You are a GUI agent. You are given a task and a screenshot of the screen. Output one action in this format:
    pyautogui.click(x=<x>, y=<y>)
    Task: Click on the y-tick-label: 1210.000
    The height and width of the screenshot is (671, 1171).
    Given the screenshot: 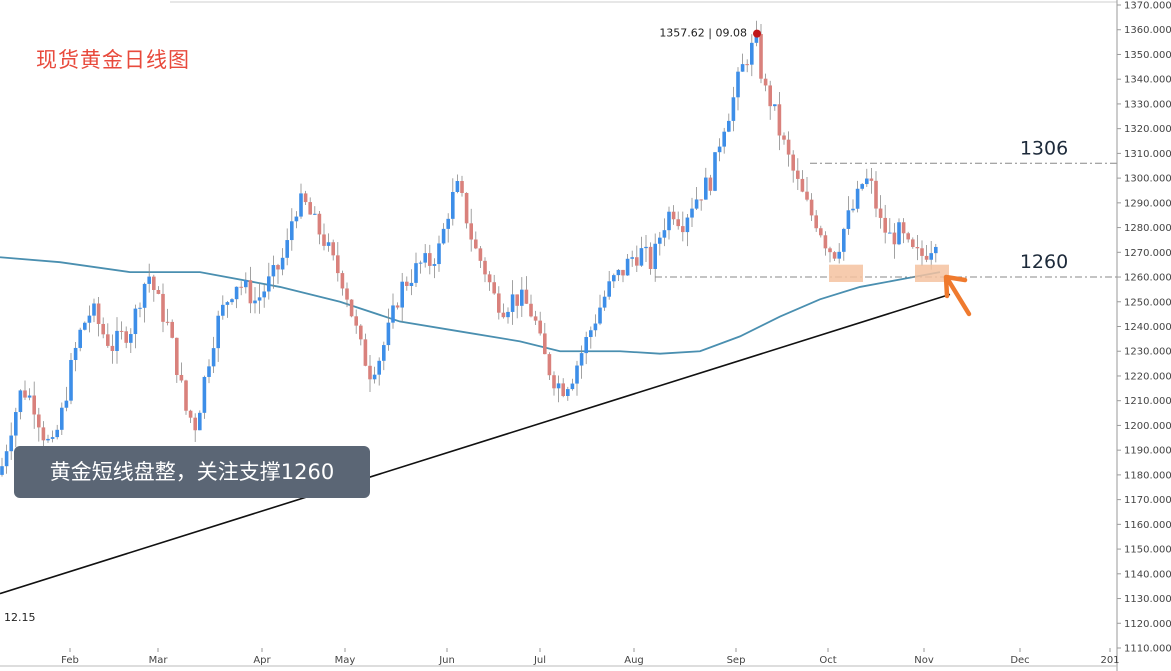 What is the action you would take?
    pyautogui.click(x=1147, y=401)
    